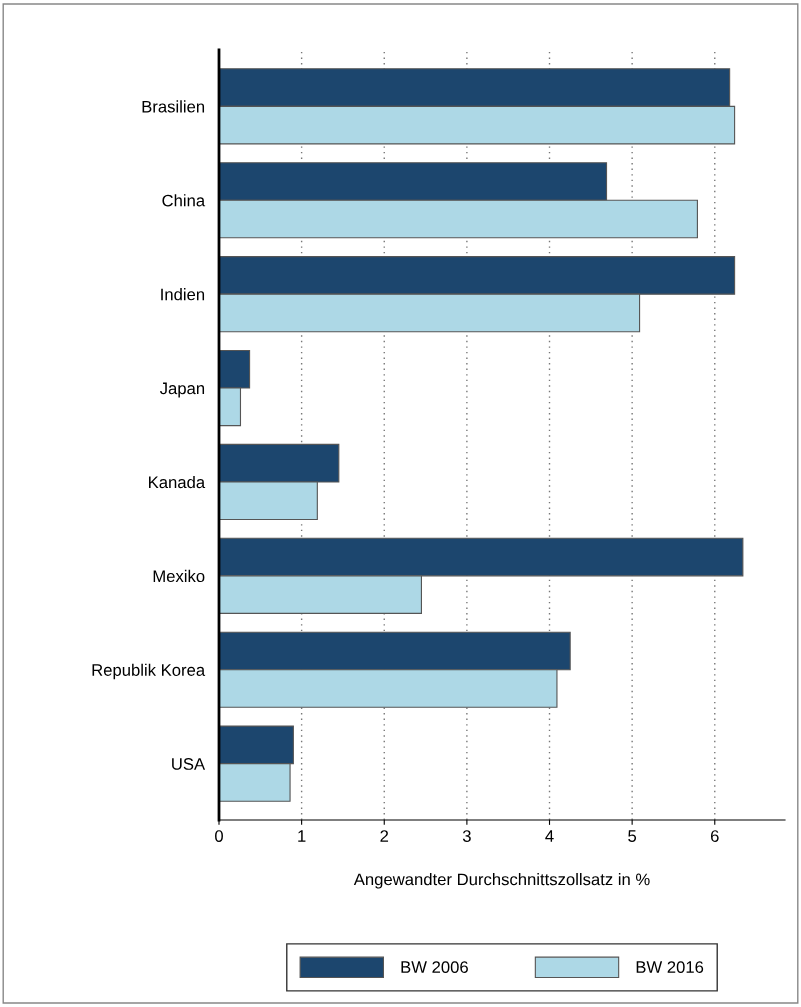 The image size is (801, 1007). What do you see at coordinates (177, 482) in the screenshot?
I see `y-tick-label: Kanada` at bounding box center [177, 482].